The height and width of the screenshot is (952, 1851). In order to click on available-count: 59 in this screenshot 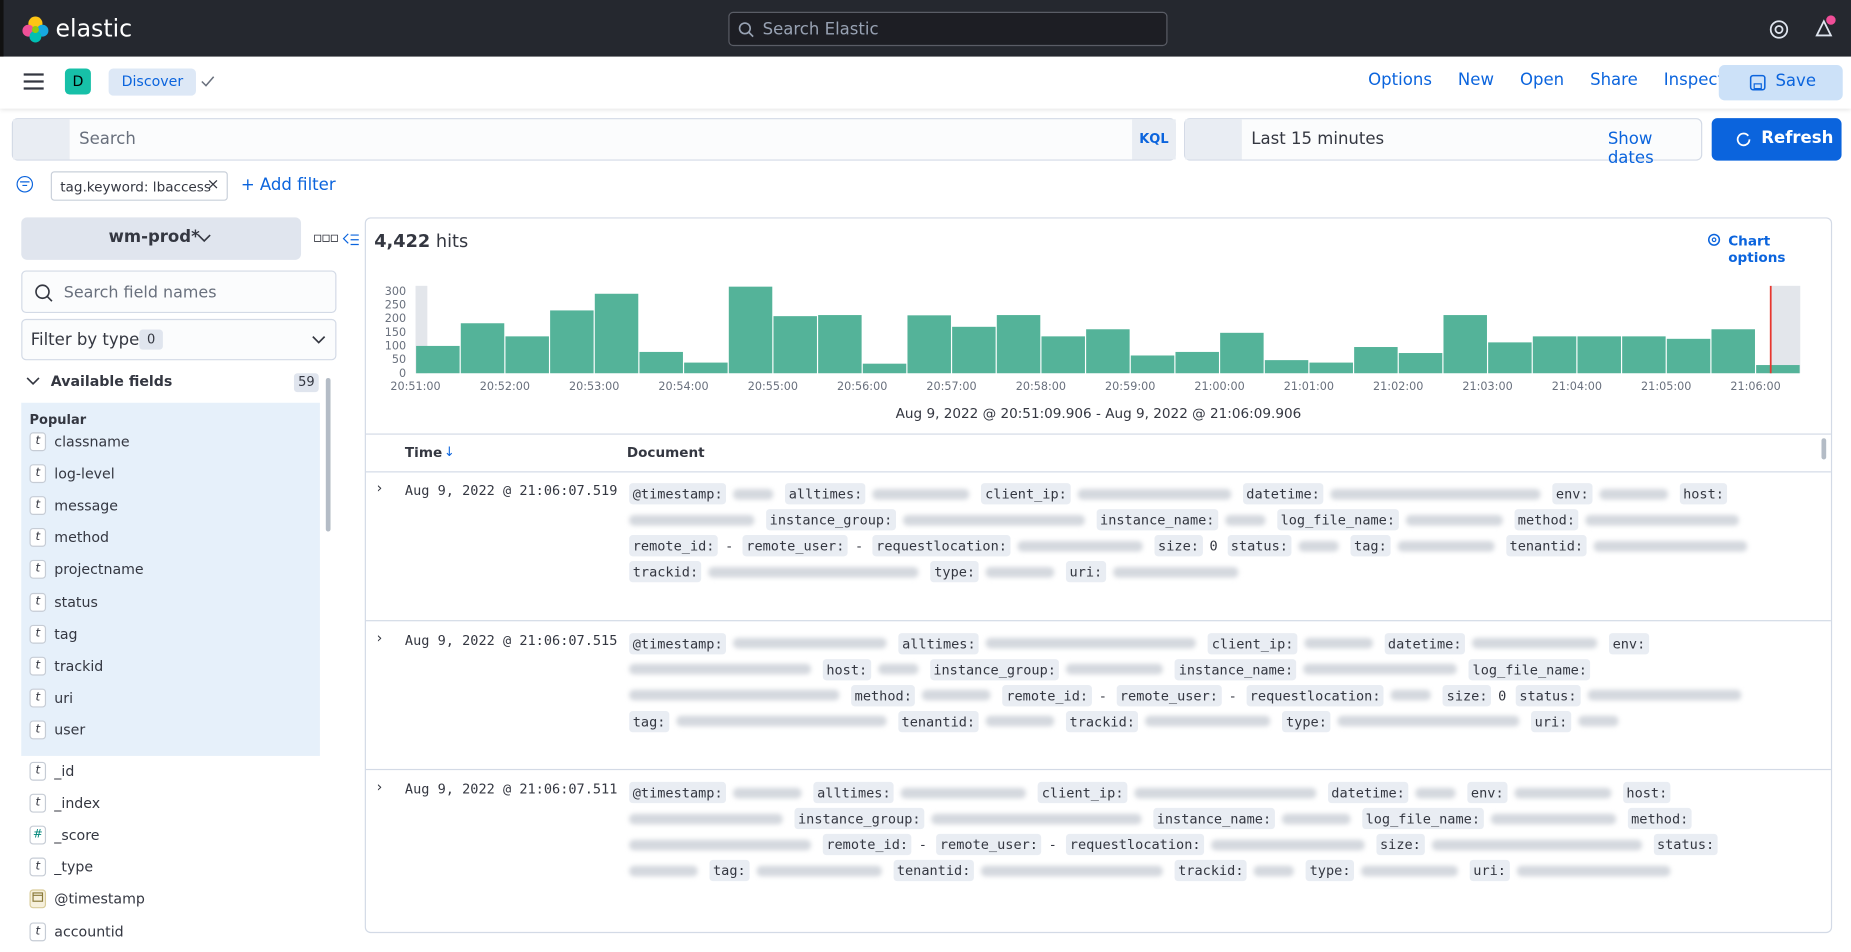, I will do `click(306, 383)`.